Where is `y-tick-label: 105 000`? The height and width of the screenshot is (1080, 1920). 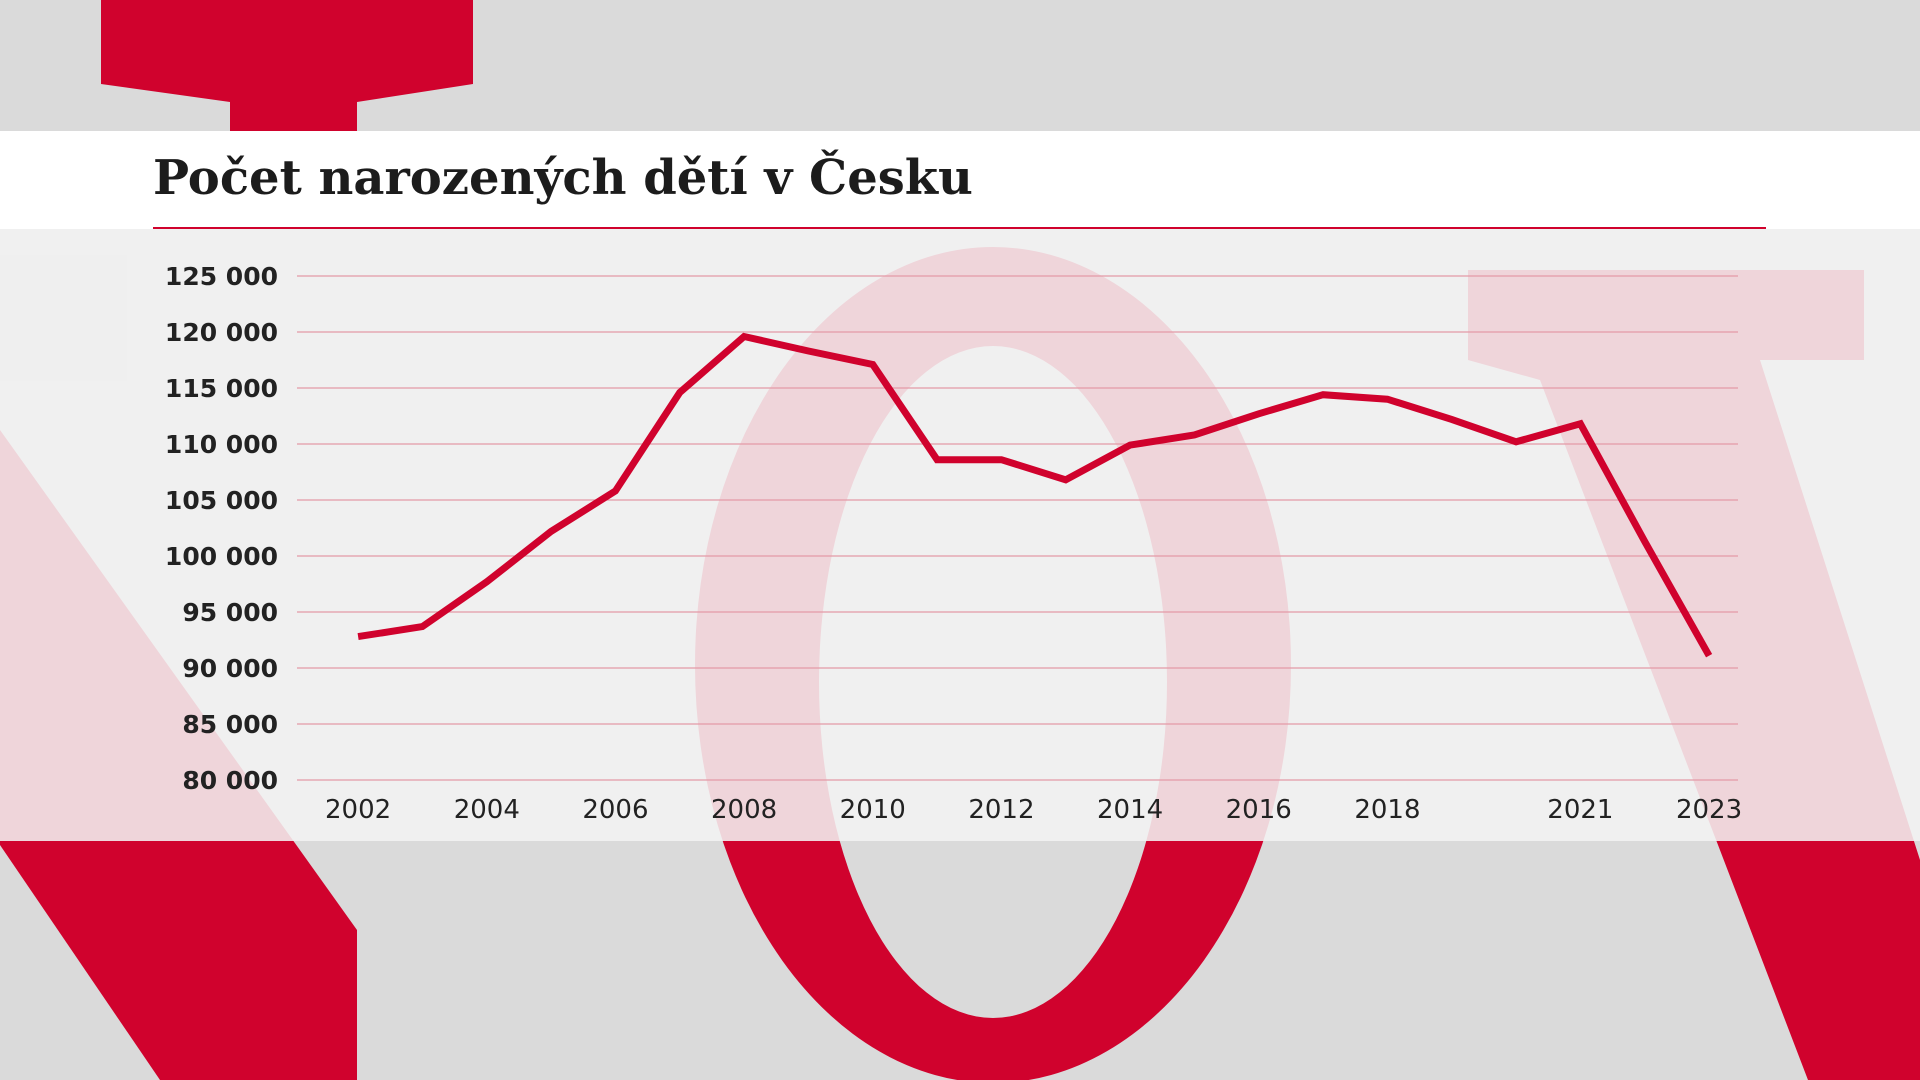
y-tick-label: 105 000 is located at coordinates (221, 500).